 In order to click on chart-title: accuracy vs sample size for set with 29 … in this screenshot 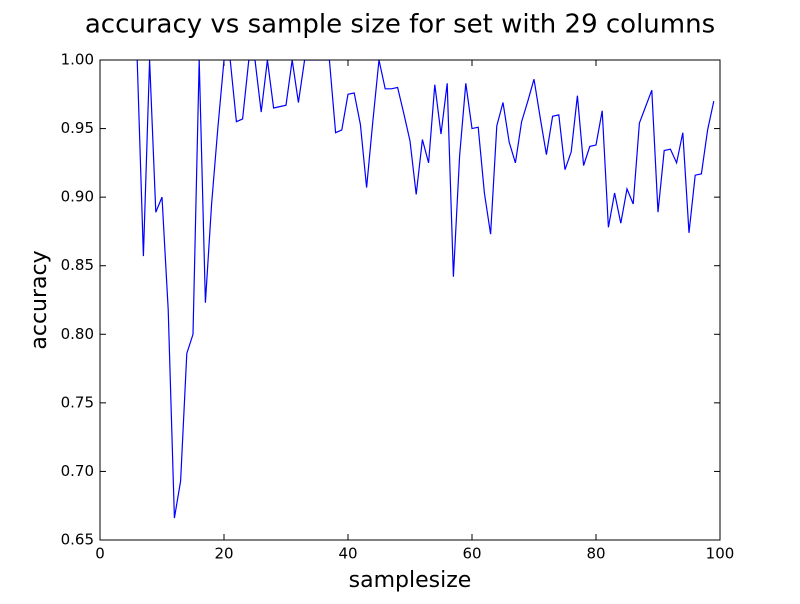, I will do `click(400, 25)`.